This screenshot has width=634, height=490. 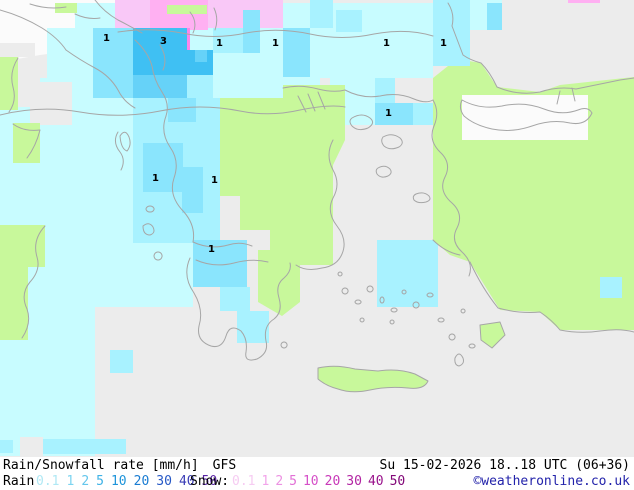 I want to click on valid-time: Su 15-02-2026 18..18 UTC (06+36), so click(x=504, y=465).